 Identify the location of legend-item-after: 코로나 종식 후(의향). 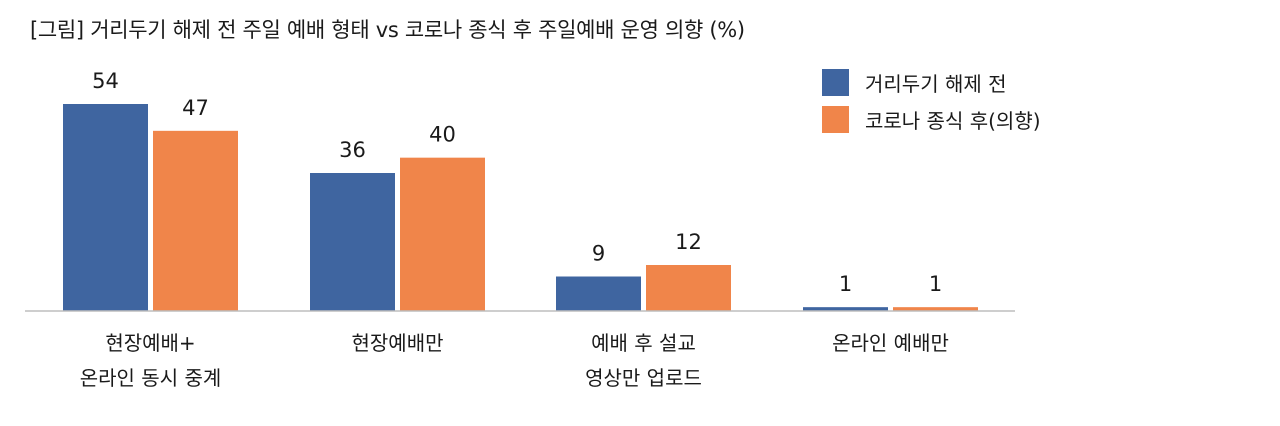
(931, 119).